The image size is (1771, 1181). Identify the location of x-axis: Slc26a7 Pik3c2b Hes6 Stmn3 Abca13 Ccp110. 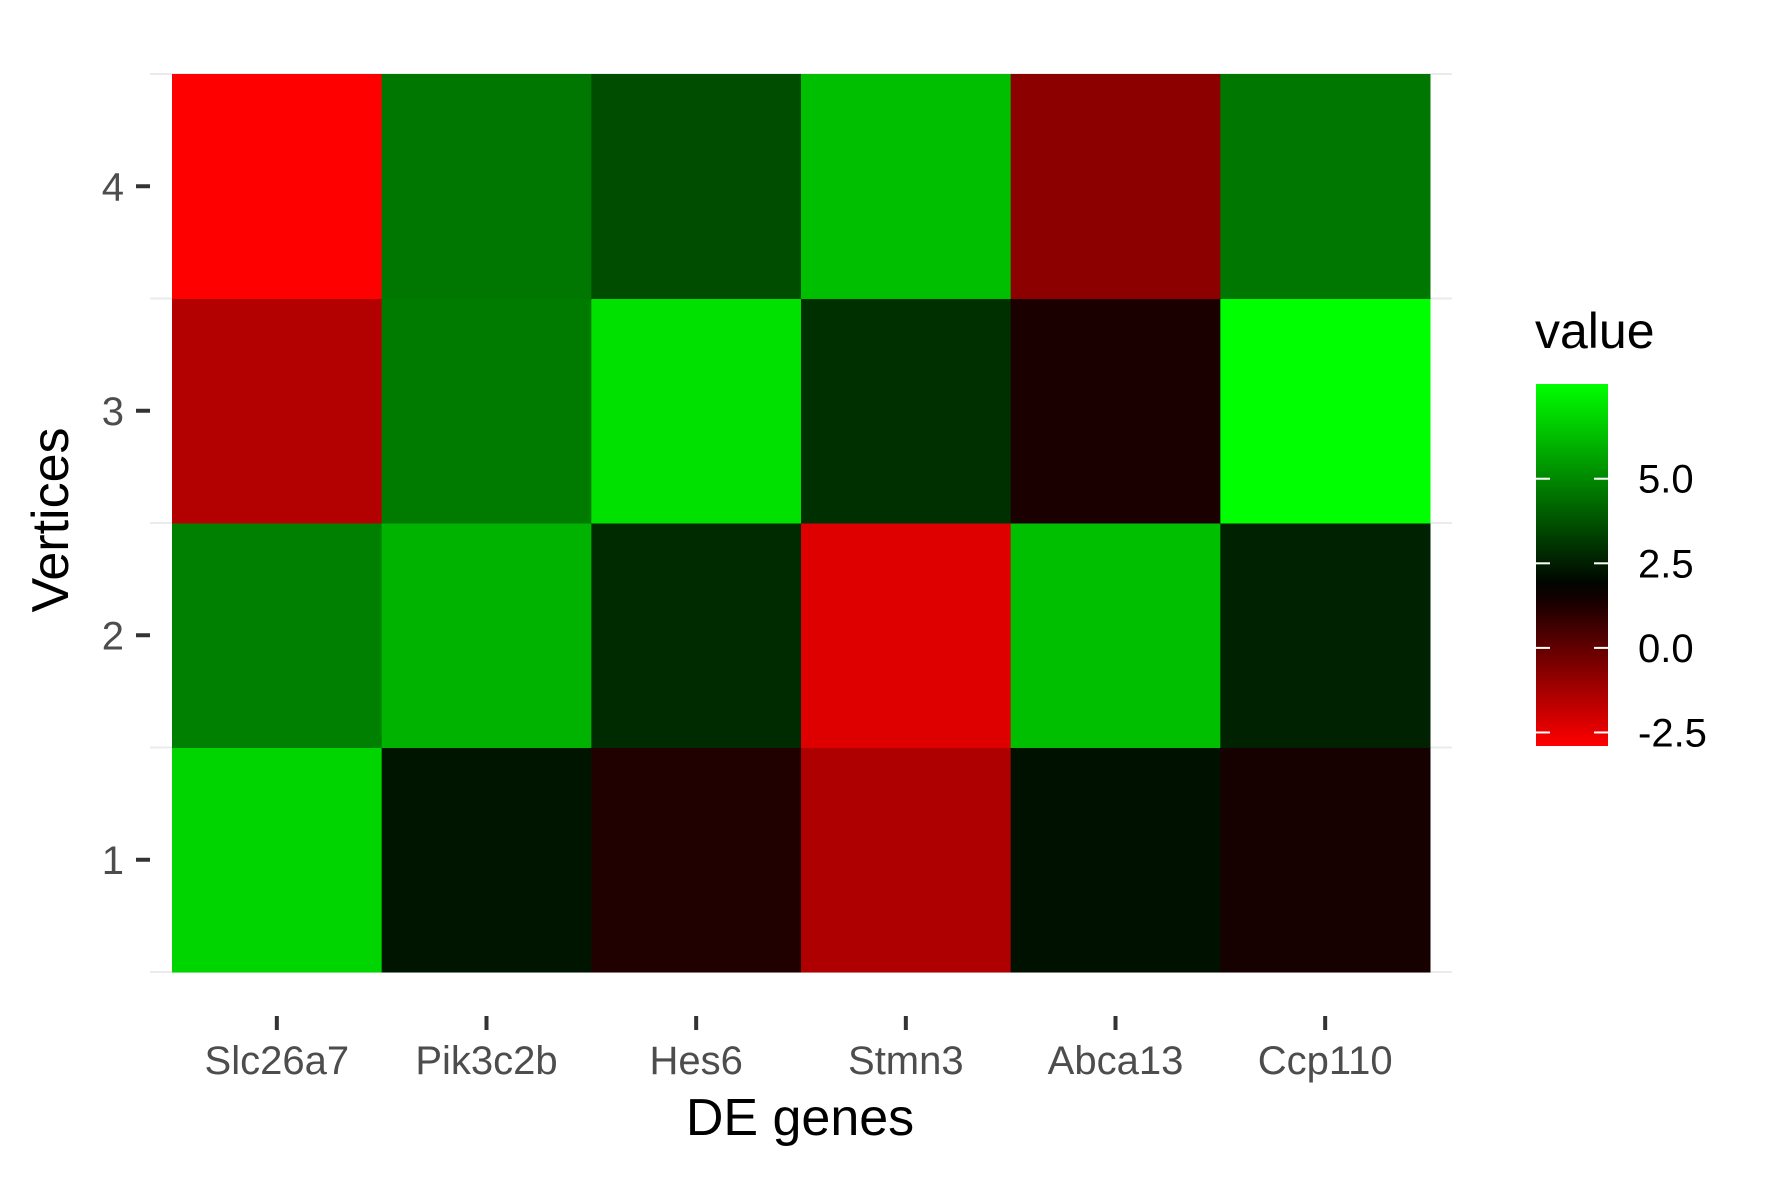
(799, 1049).